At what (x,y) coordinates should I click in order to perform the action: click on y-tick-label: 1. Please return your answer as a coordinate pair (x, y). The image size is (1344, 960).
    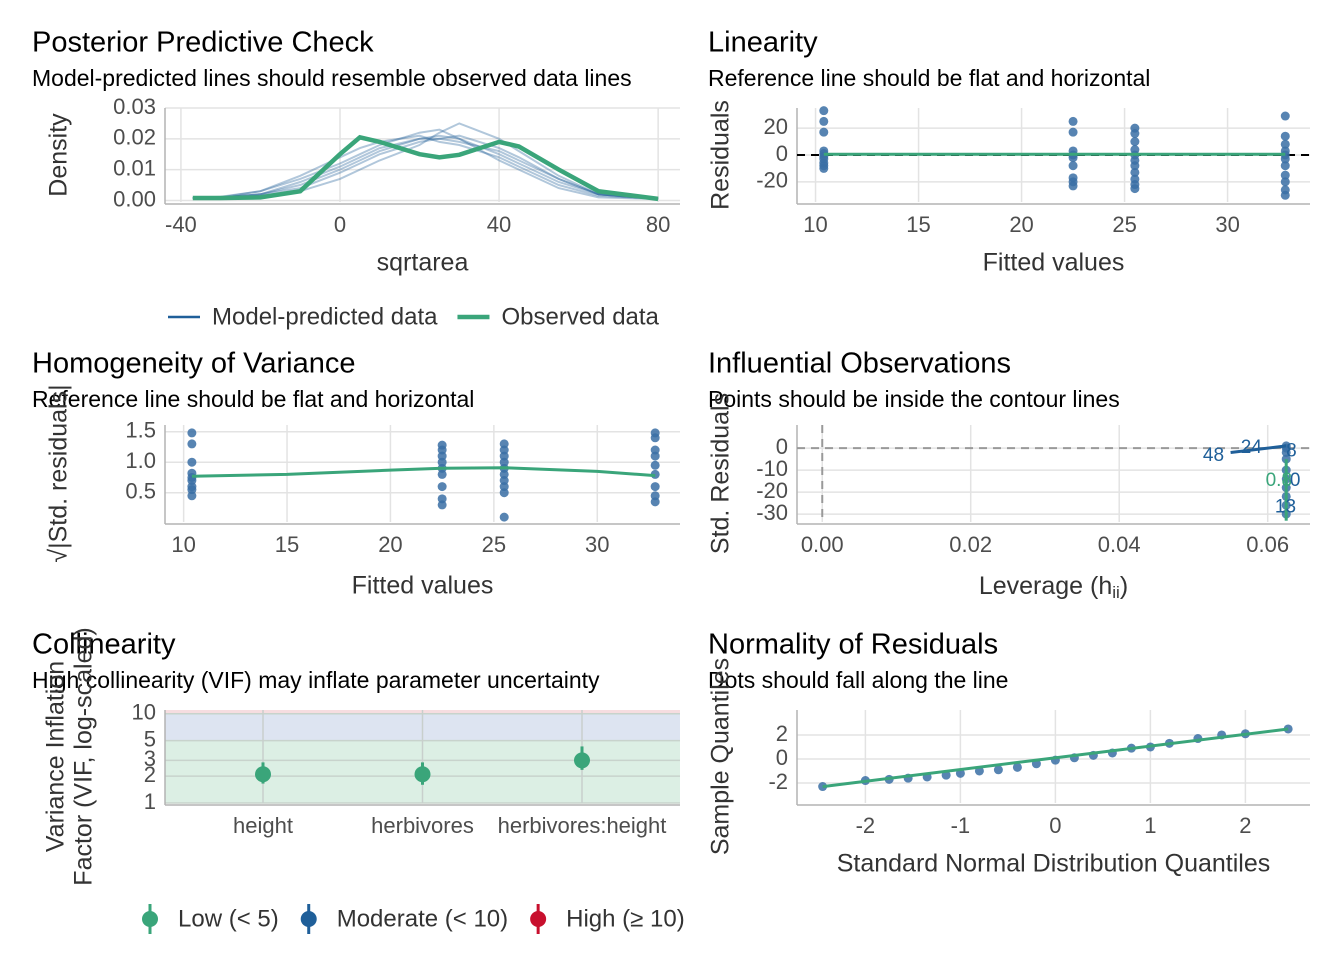
    Looking at the image, I should click on (150, 801).